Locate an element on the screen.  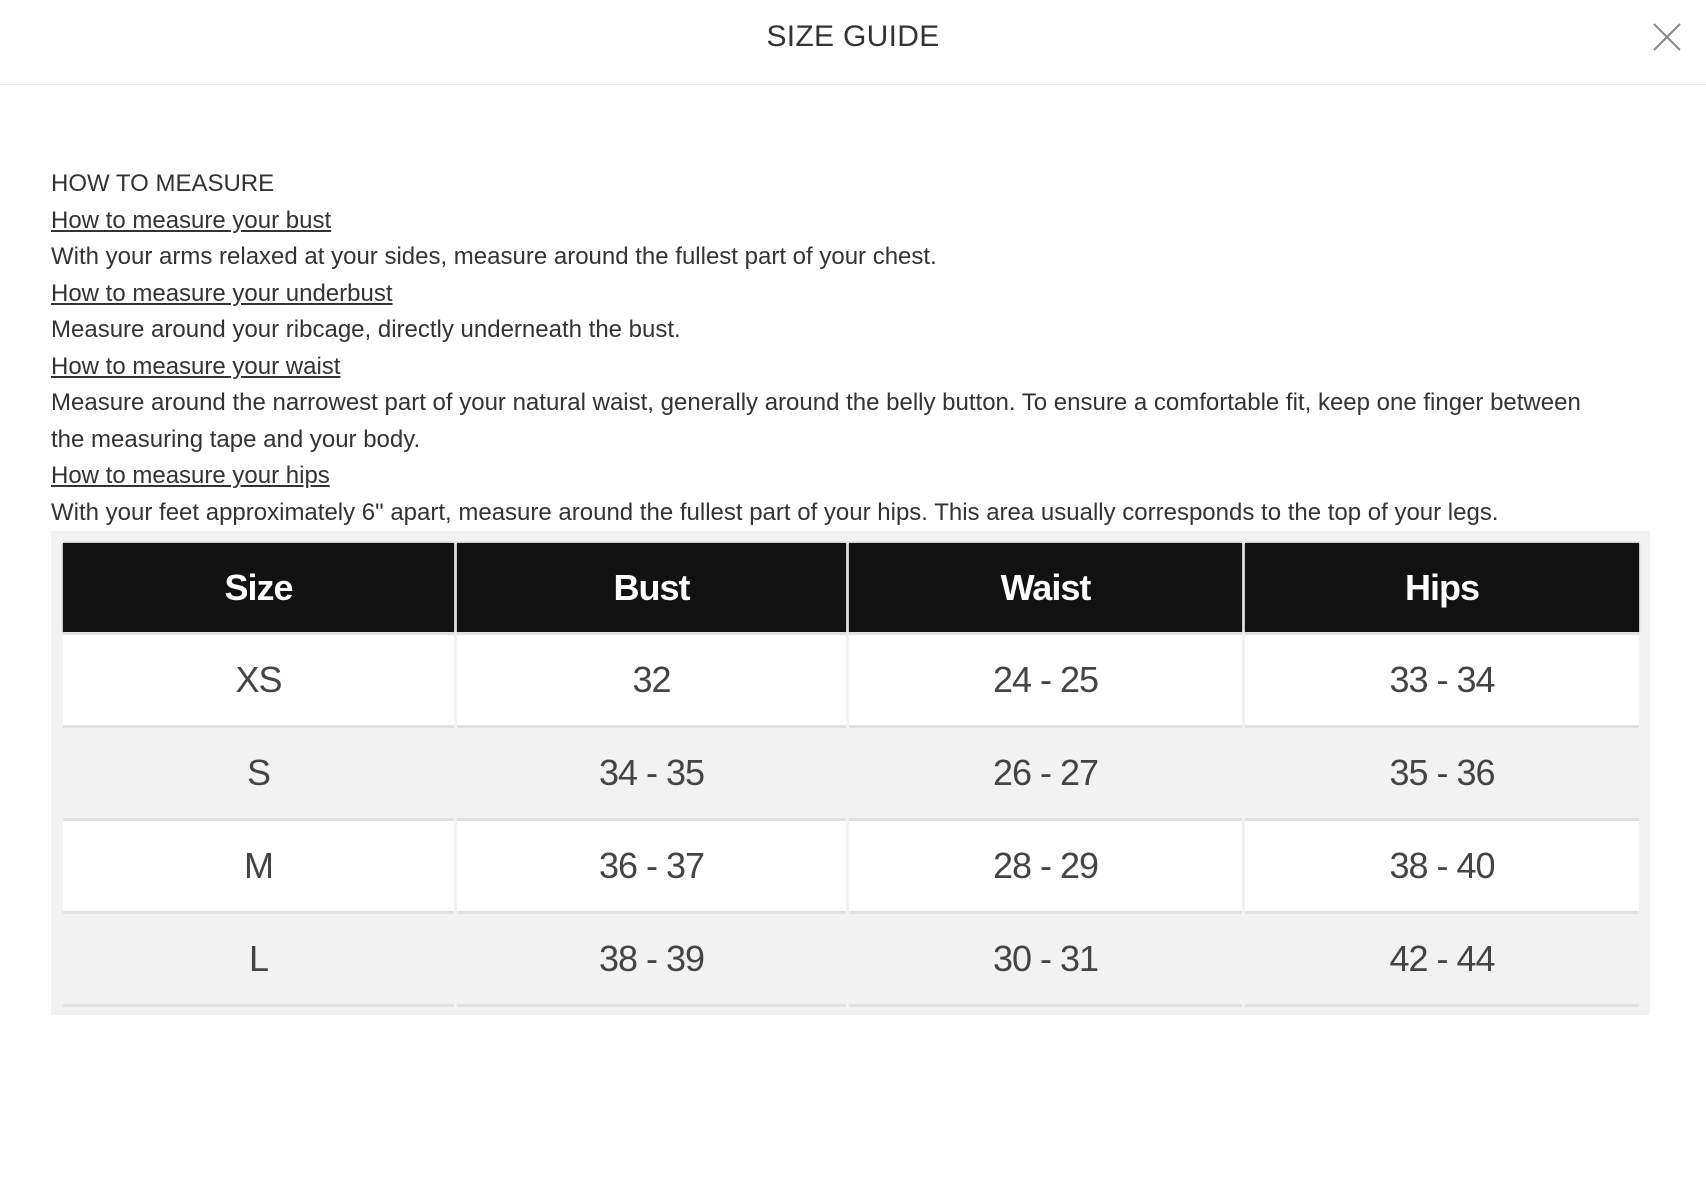
cell-hips: 38 - 40 is located at coordinates (1442, 864).